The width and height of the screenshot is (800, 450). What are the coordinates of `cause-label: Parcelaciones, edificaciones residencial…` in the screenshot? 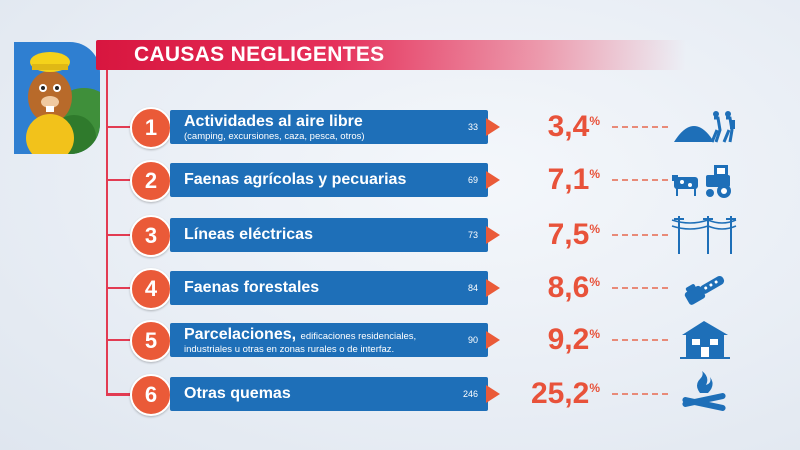 It's located at (300, 343).